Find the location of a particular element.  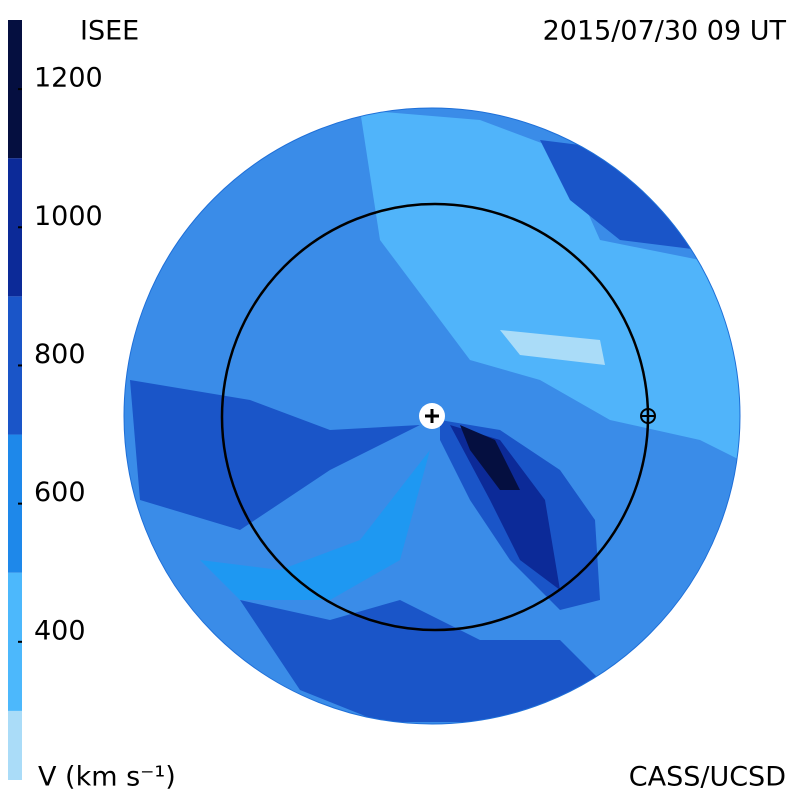

colorbar-tick-label: 1000 is located at coordinates (68, 216).